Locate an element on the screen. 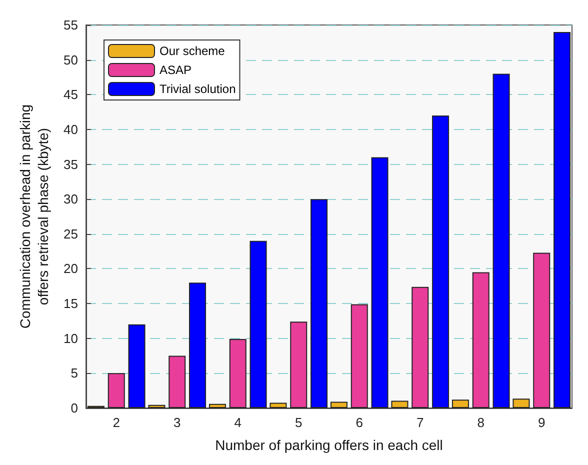  y-tick-label: 30 is located at coordinates (71, 199).